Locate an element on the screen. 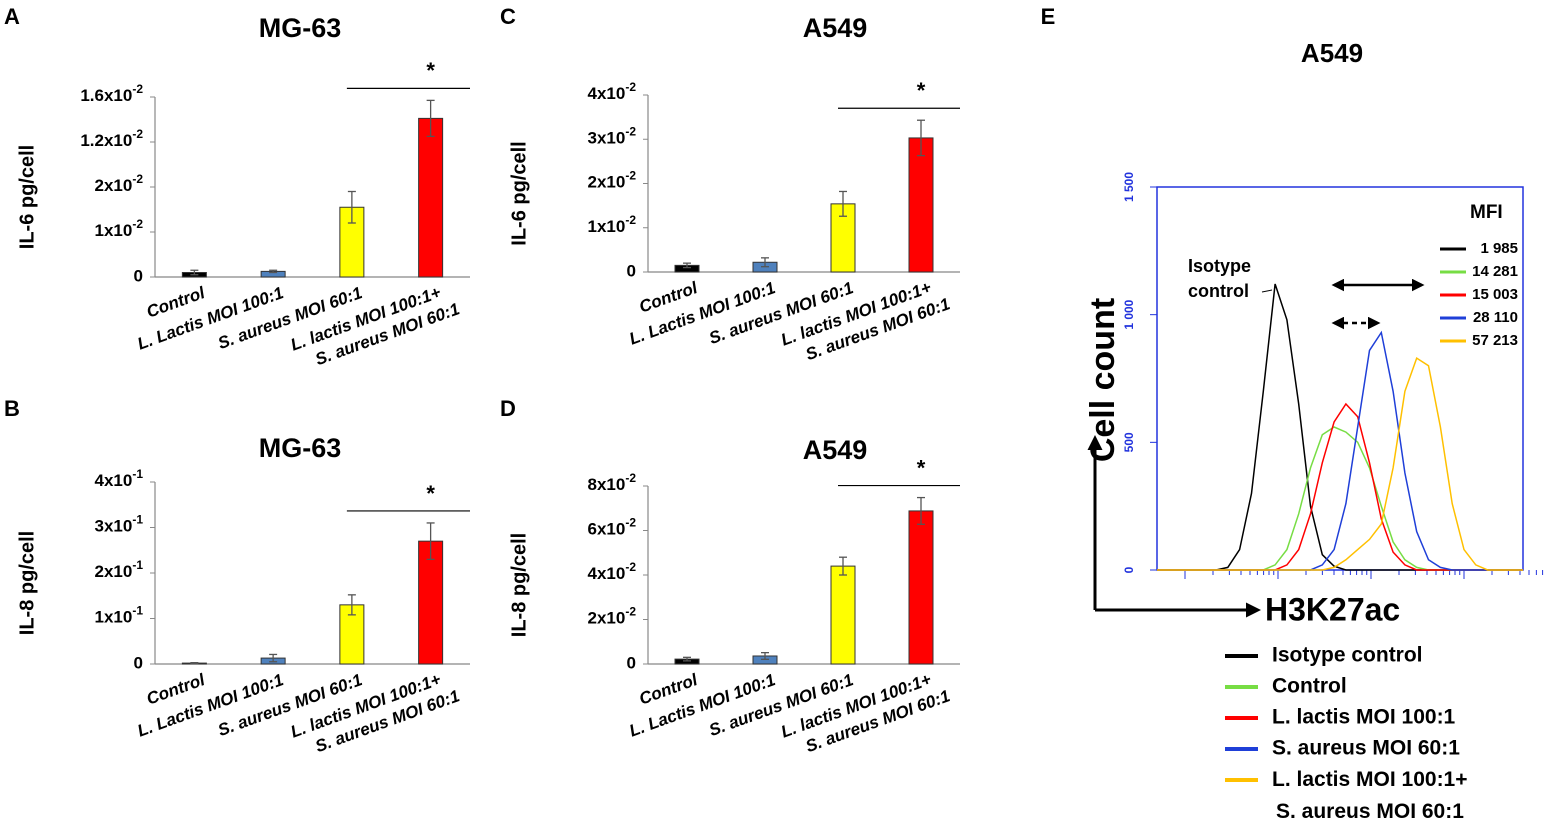 This screenshot has width=1547, height=828. y-tick-label-base: 3x10 is located at coordinates (114, 526).